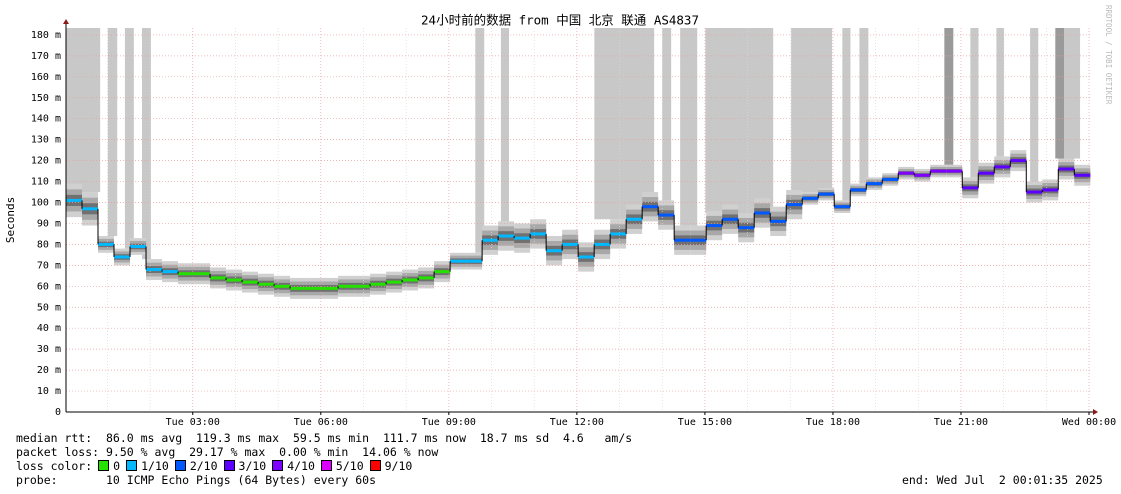 This screenshot has width=1121, height=494. What do you see at coordinates (1002, 480) in the screenshot?
I see `end-time: end: Wed Jul 2 00:01:35 2025` at bounding box center [1002, 480].